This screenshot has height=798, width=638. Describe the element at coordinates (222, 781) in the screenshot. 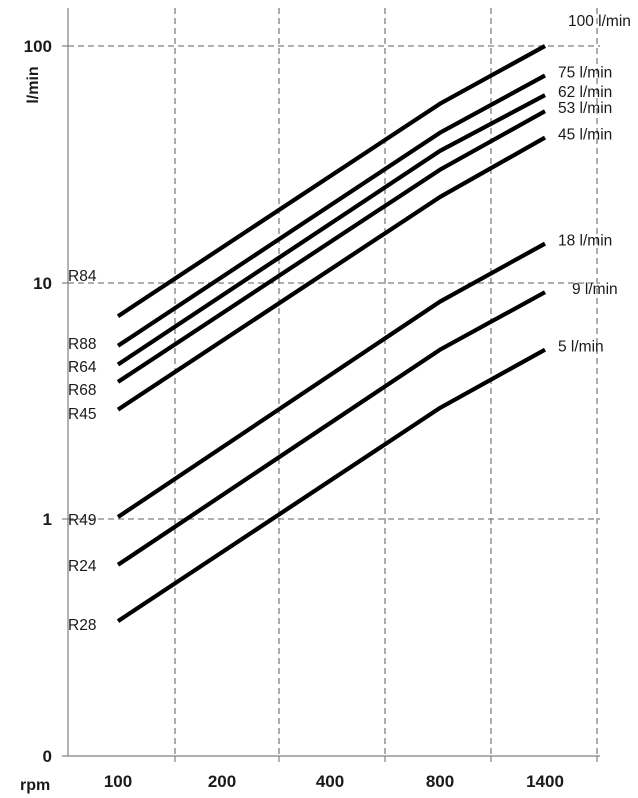

I see `x-tick-200: 200` at that location.